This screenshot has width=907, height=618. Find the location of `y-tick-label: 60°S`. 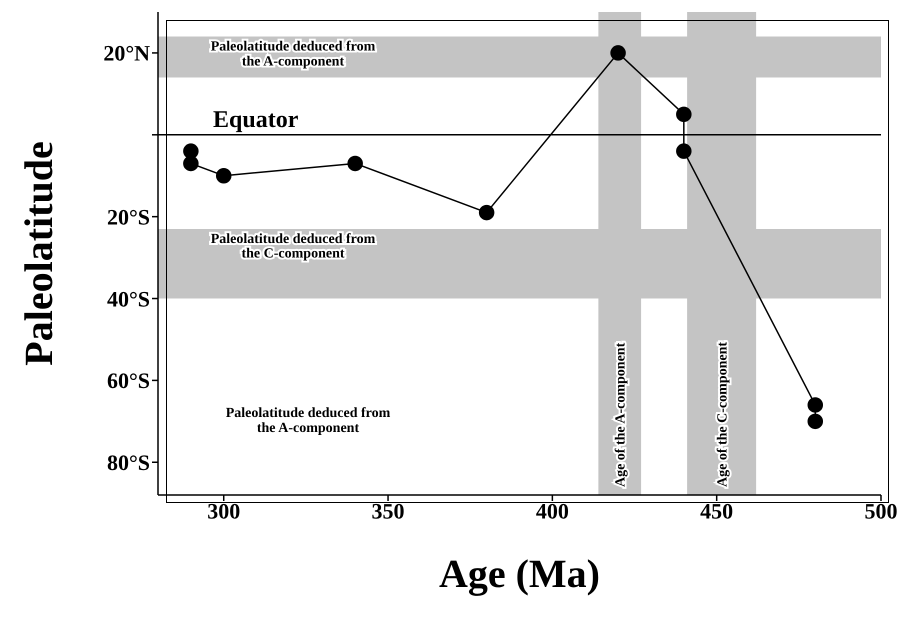

y-tick-label: 60°S is located at coordinates (128, 381).